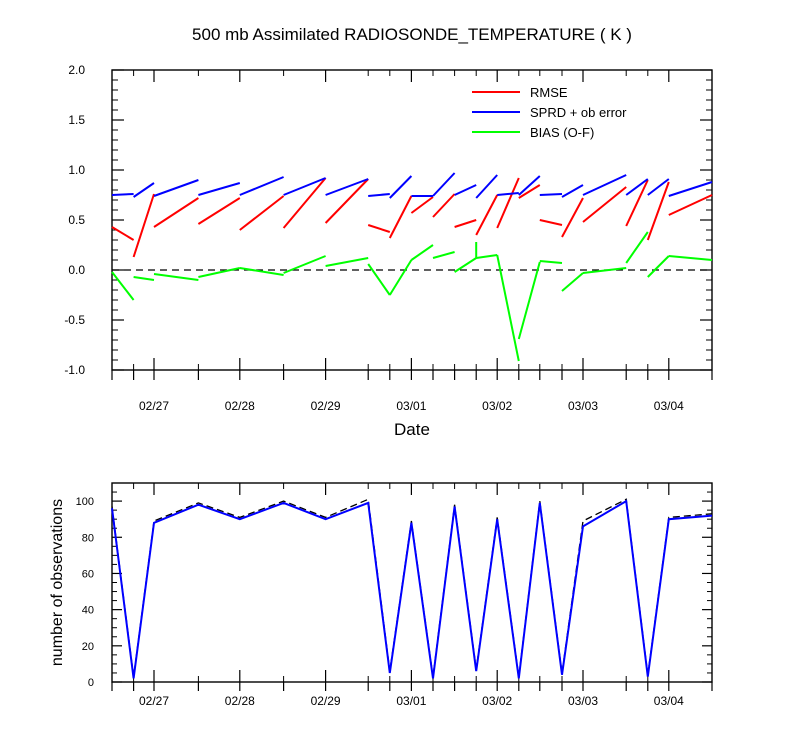 This screenshot has height=750, width=800. What do you see at coordinates (578, 112) in the screenshot?
I see `legend-label: SPRD + ob error` at bounding box center [578, 112].